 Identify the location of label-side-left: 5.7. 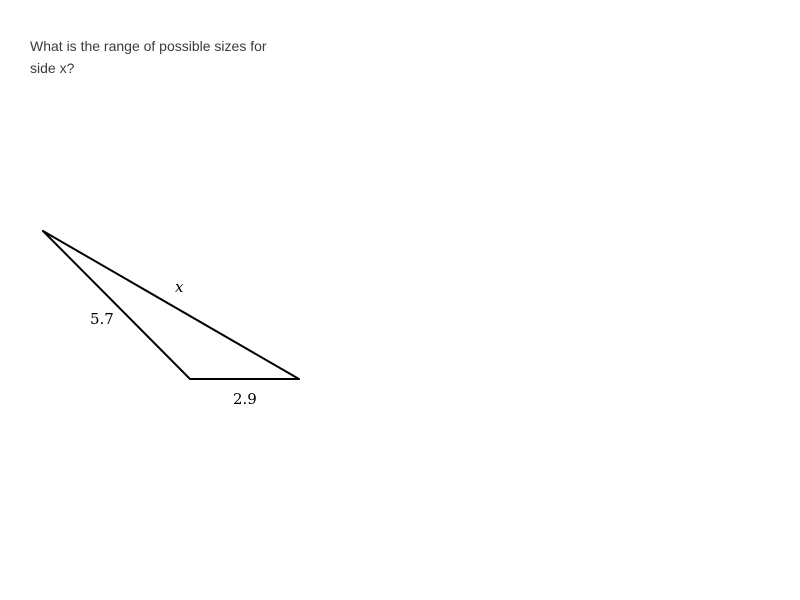
(102, 319).